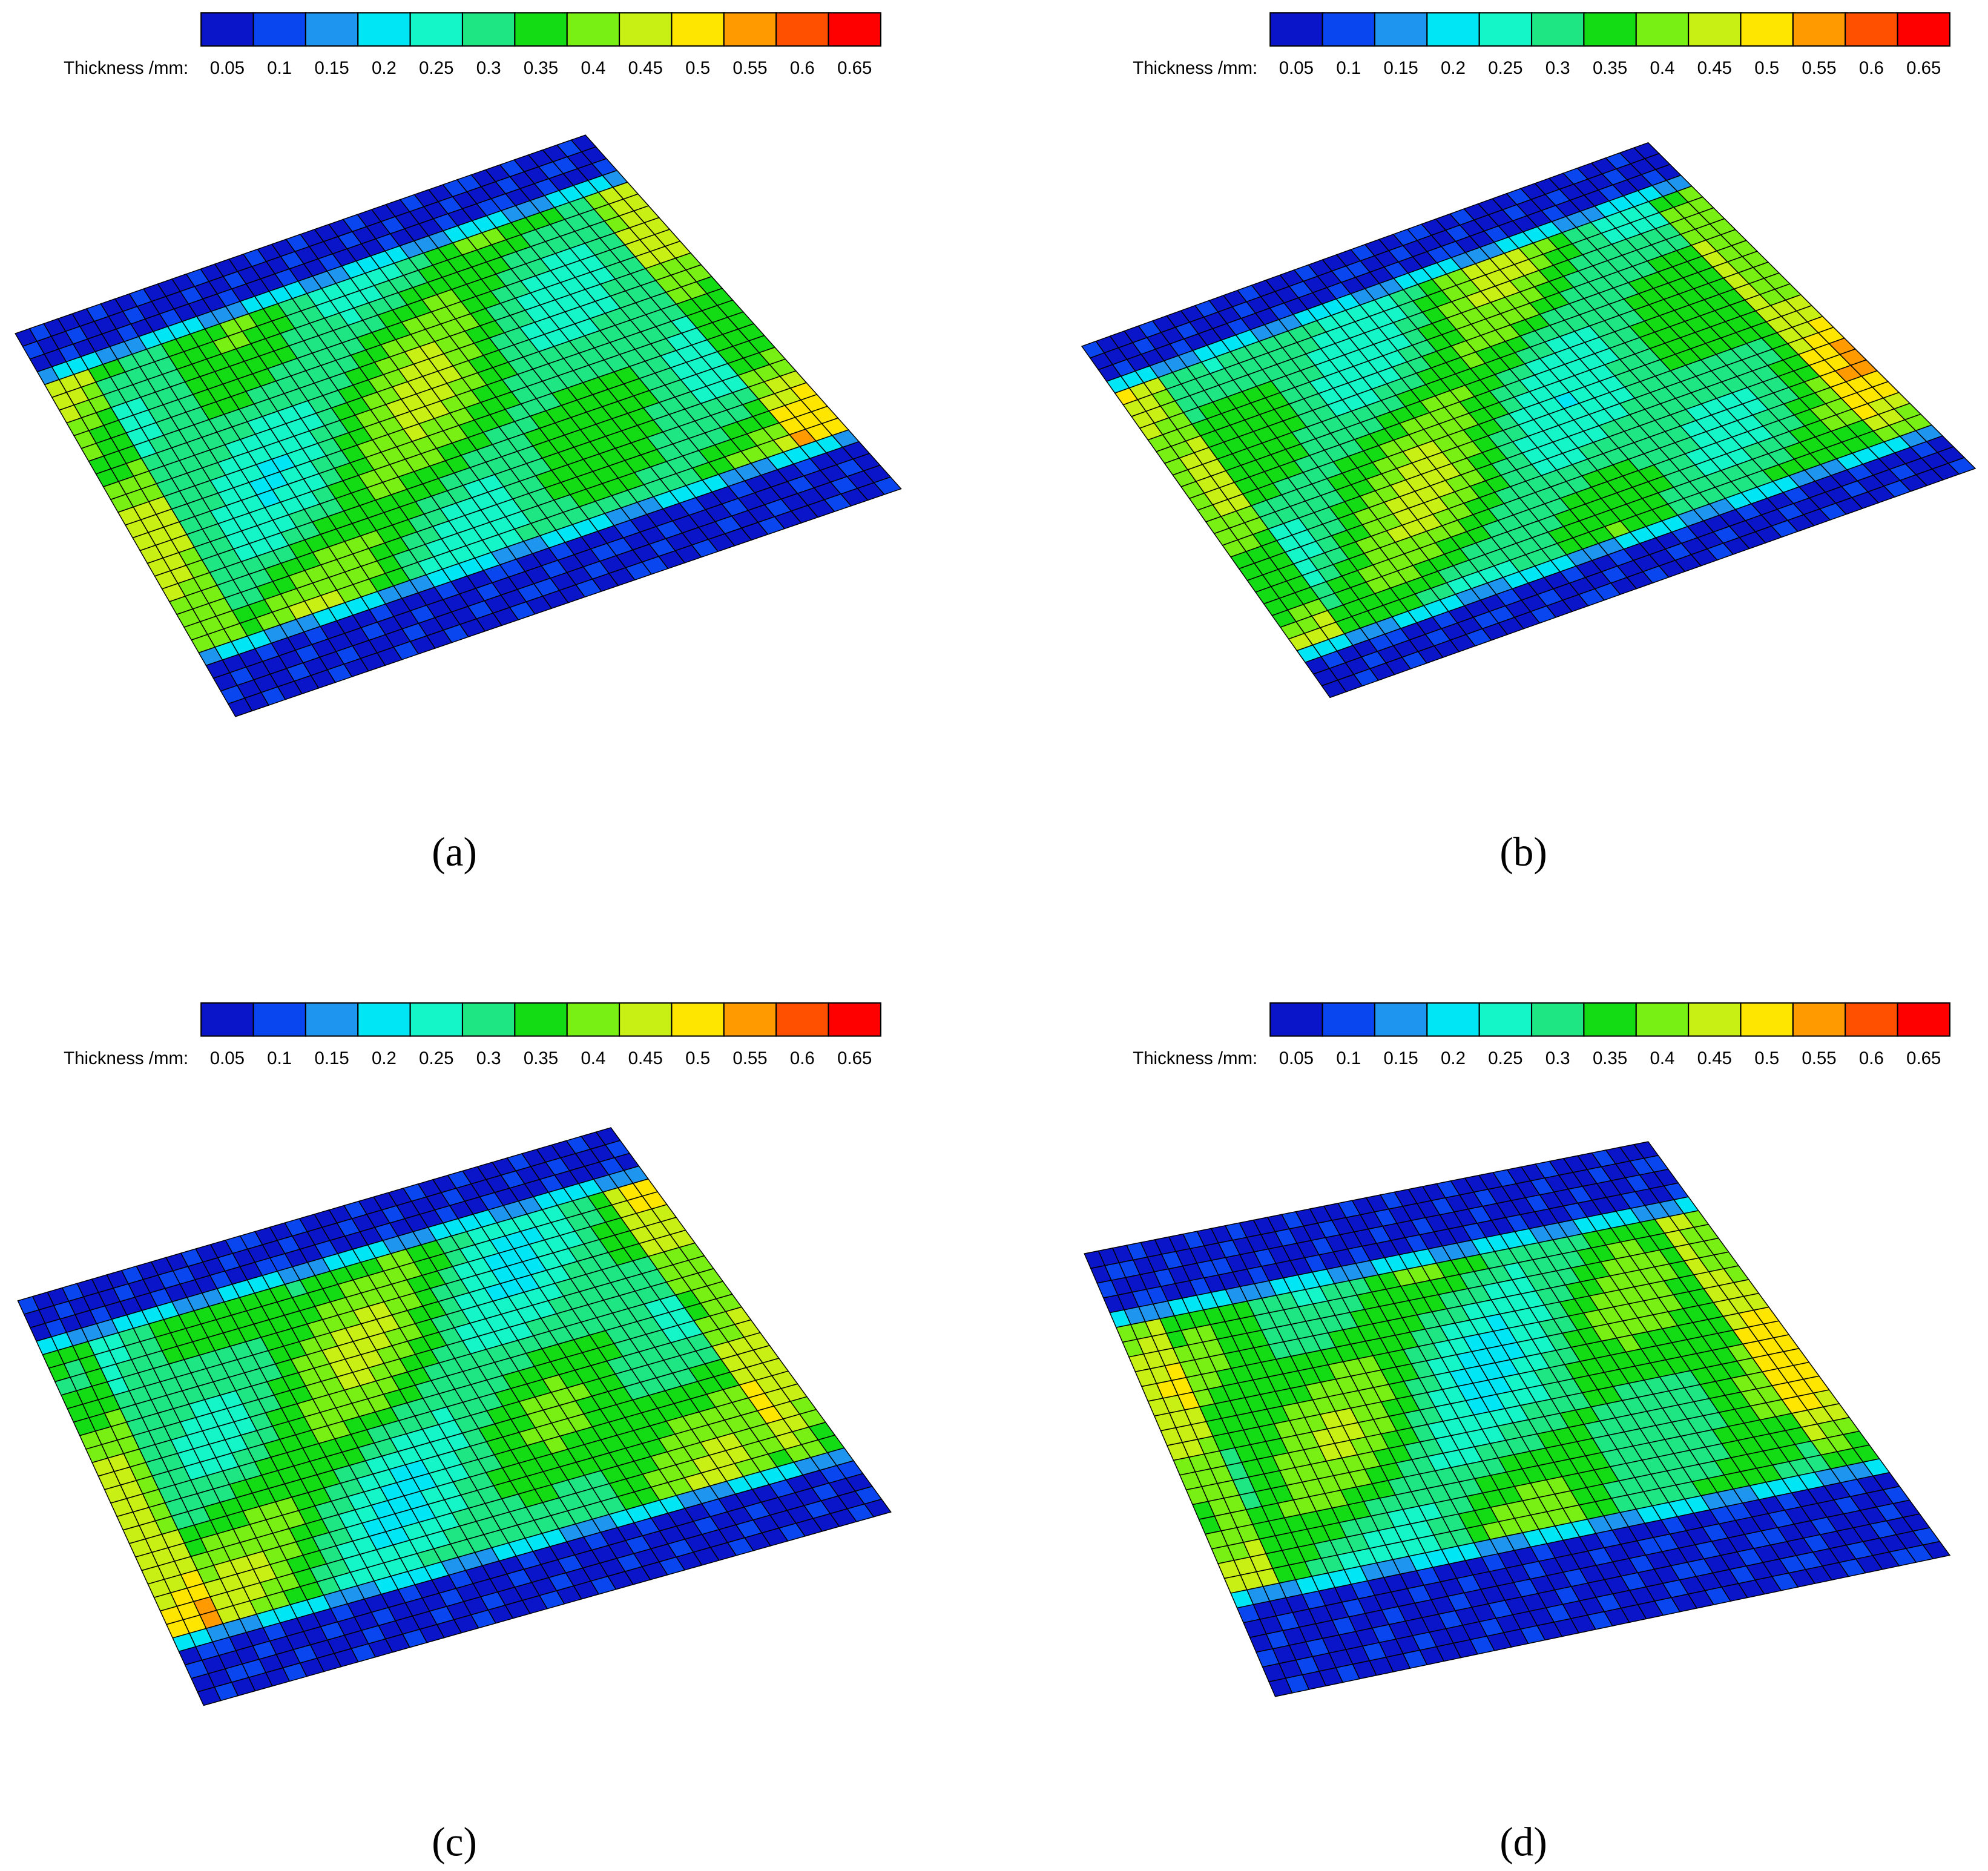  Describe the element at coordinates (802, 1058) in the screenshot. I see `colorbar-tick-label: 0.6` at that location.